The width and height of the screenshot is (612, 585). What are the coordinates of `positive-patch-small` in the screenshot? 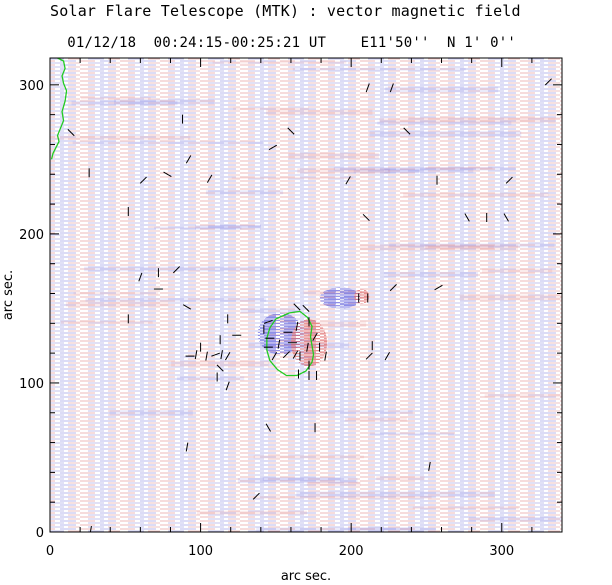 It's located at (362, 296).